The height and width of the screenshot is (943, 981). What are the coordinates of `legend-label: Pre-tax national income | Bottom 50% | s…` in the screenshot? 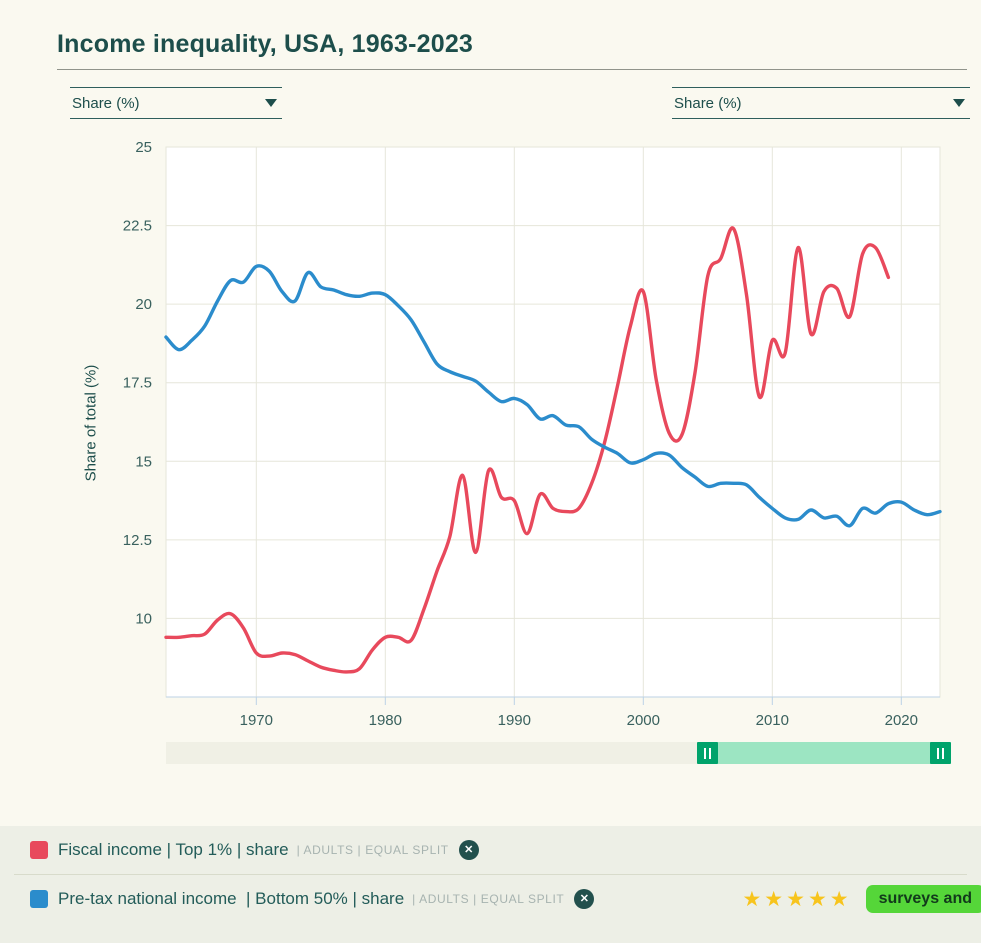 It's located at (231, 898).